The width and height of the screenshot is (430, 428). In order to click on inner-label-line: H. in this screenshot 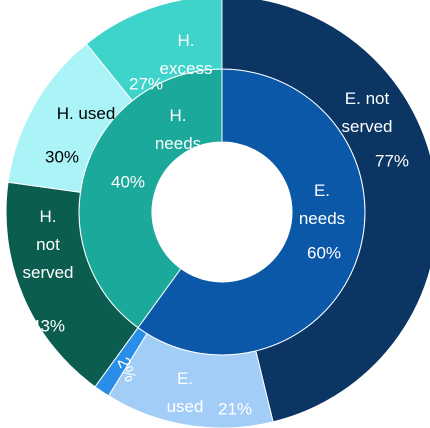, I will do `click(178, 115)`.